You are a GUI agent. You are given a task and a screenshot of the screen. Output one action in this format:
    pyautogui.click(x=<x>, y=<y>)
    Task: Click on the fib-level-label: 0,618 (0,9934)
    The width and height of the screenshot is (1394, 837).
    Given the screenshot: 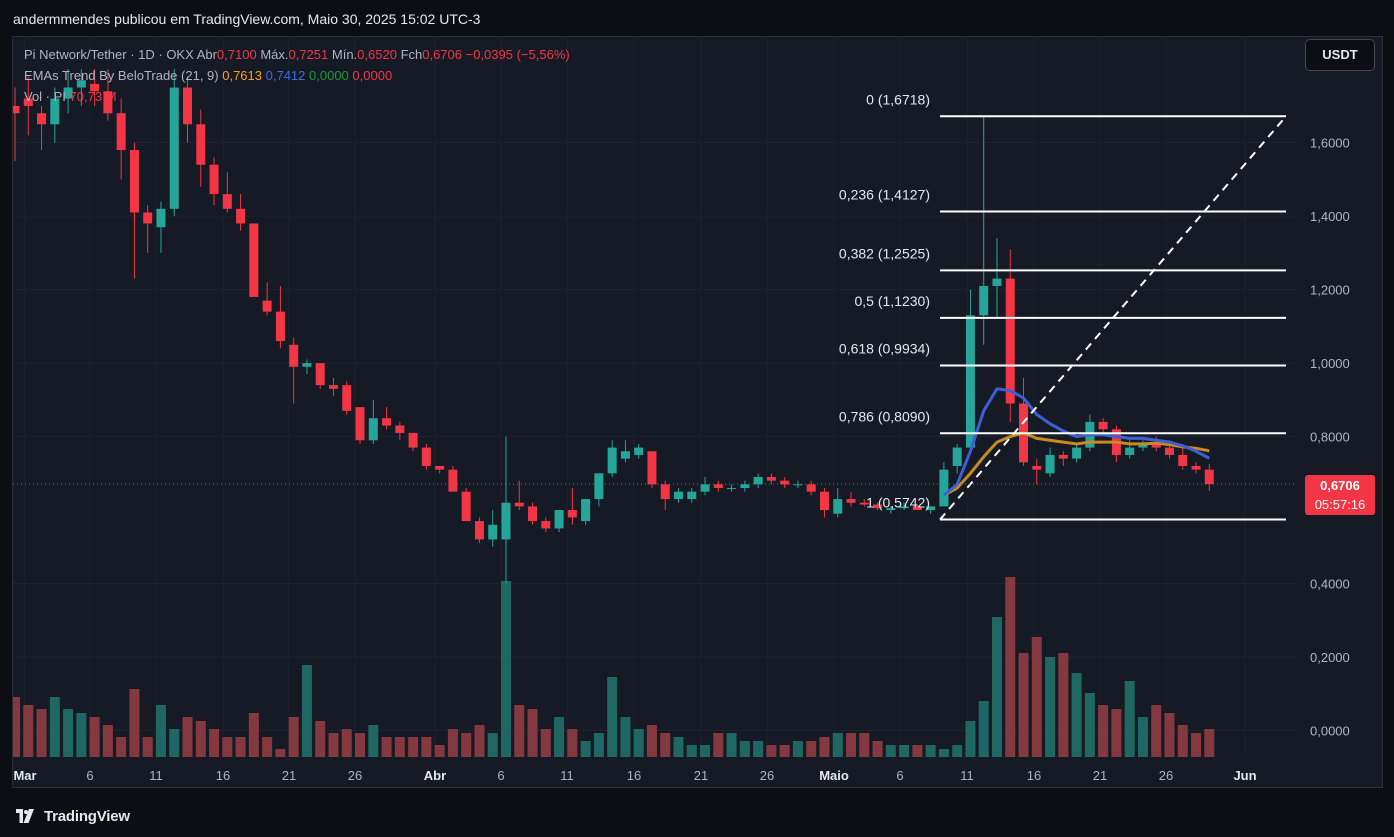 What is the action you would take?
    pyautogui.click(x=884, y=349)
    